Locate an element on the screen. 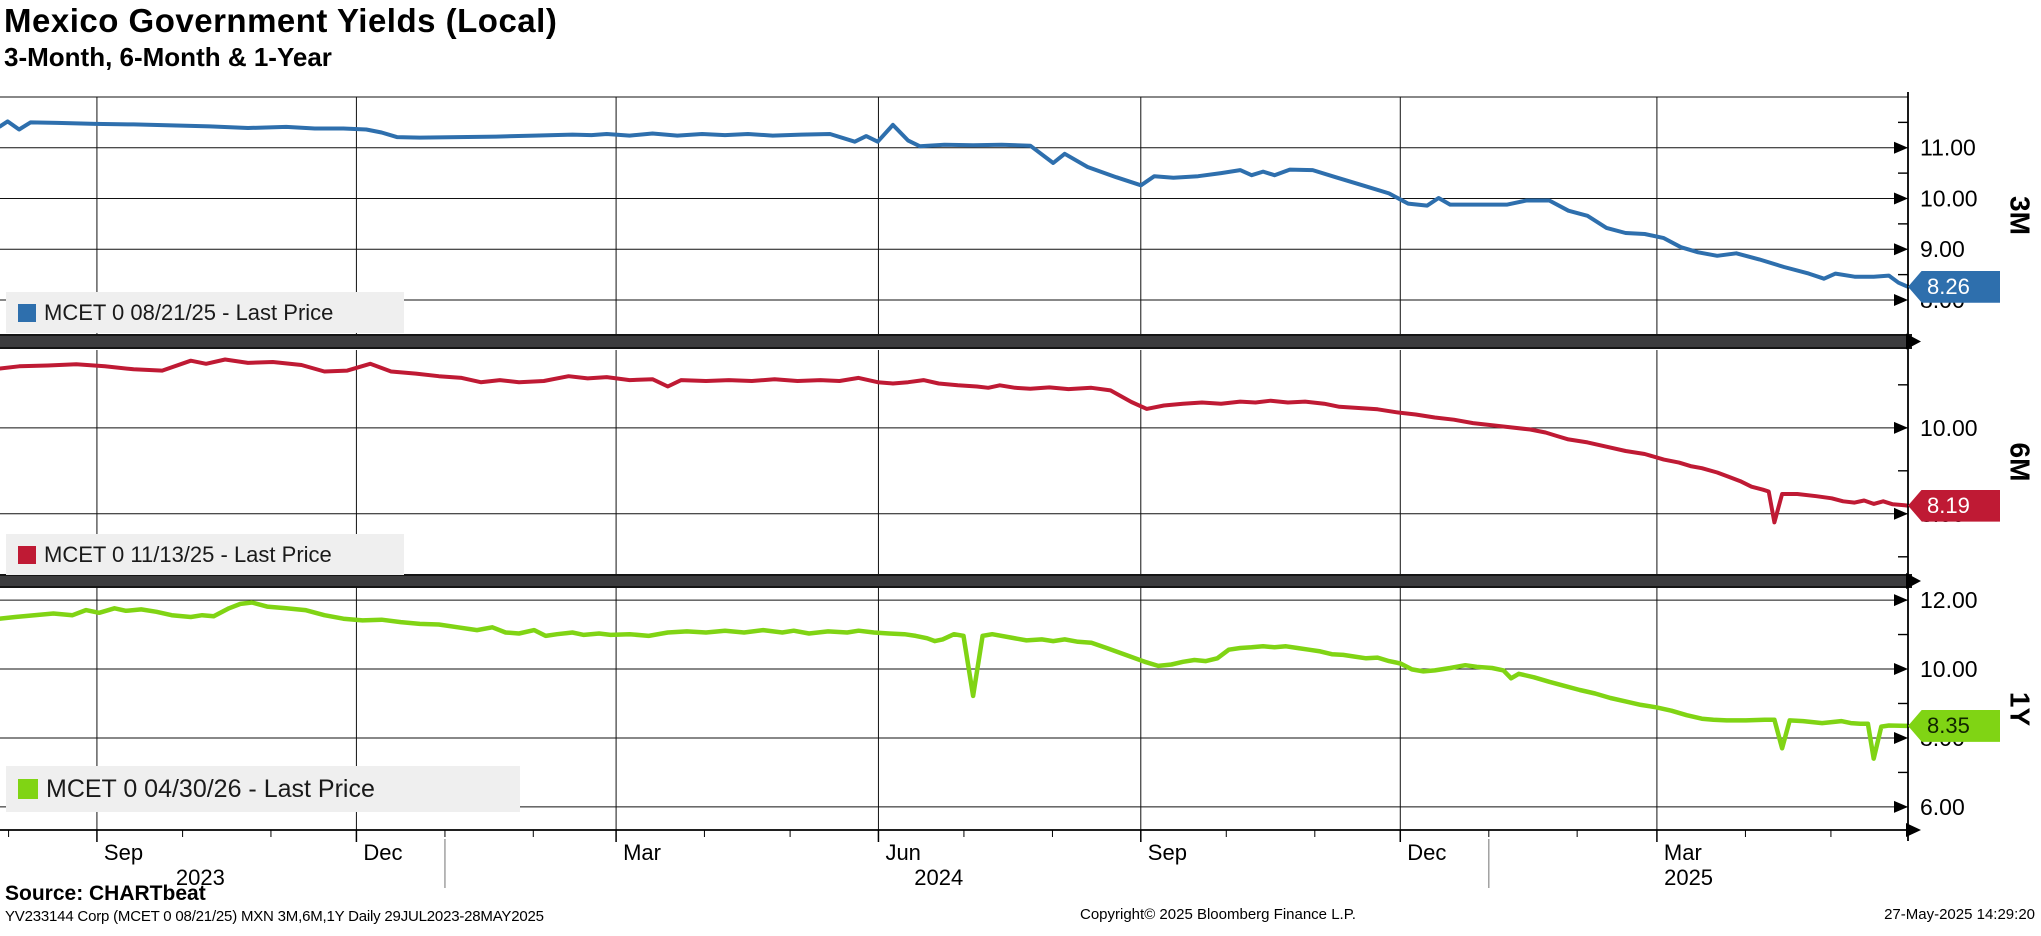  y-tick-label: 11.00 is located at coordinates (1948, 148).